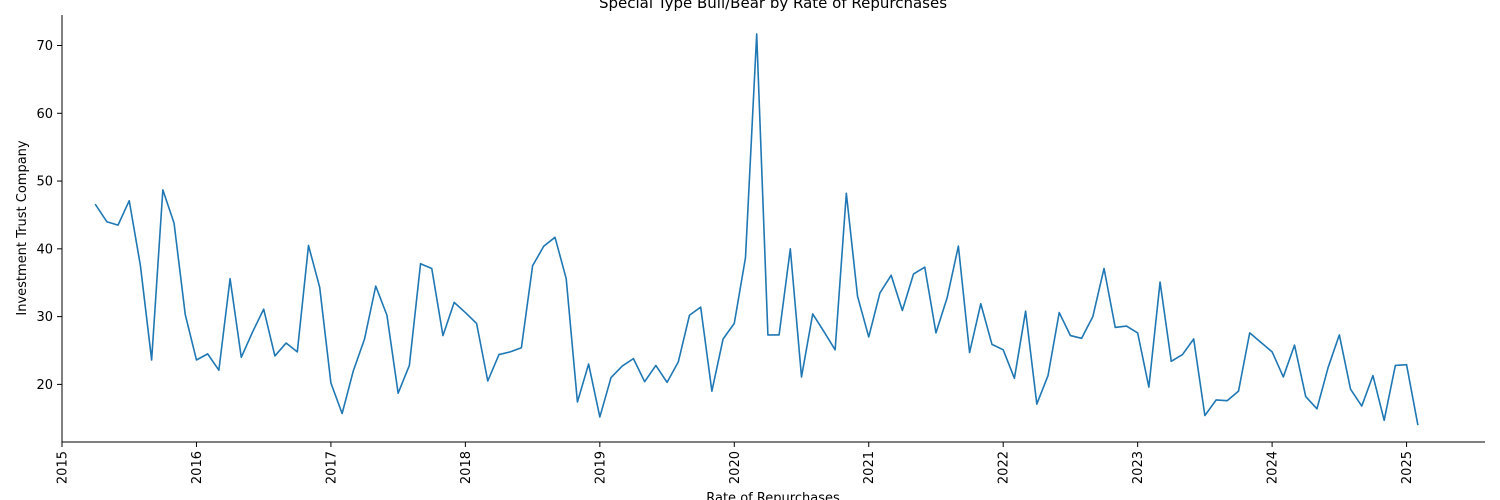  Describe the element at coordinates (1004, 467) in the screenshot. I see `x-tick-label: 2022` at that location.